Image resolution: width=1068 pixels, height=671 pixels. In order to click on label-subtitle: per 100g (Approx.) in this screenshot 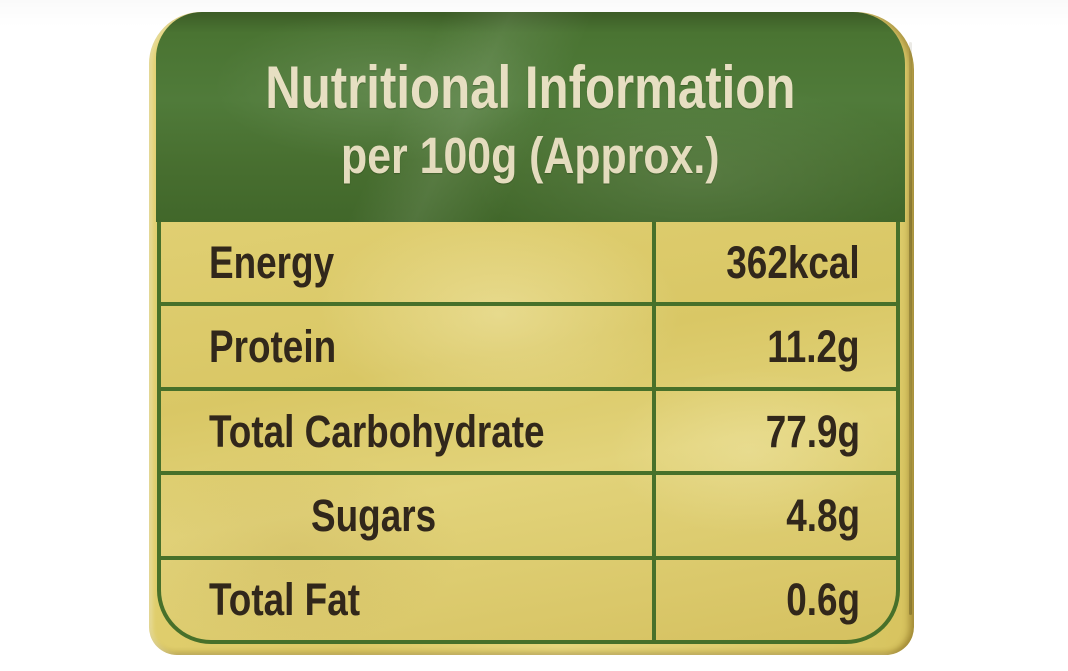, I will do `click(530, 155)`.